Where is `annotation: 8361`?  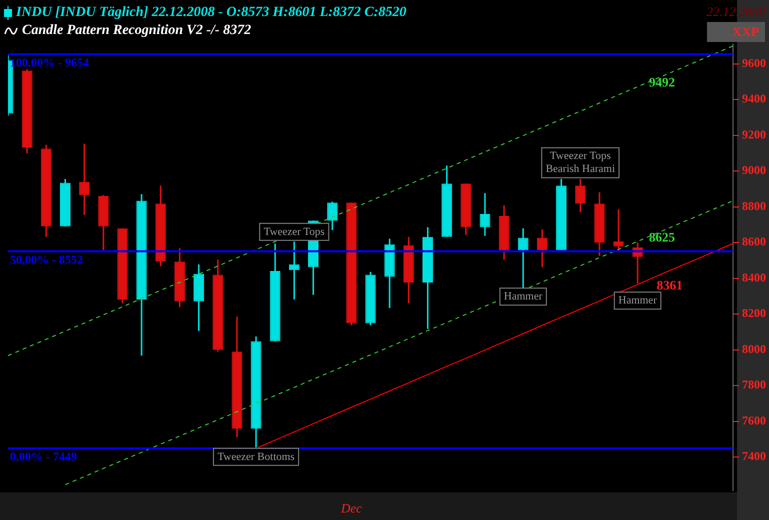
annotation: 8361 is located at coordinates (669, 284).